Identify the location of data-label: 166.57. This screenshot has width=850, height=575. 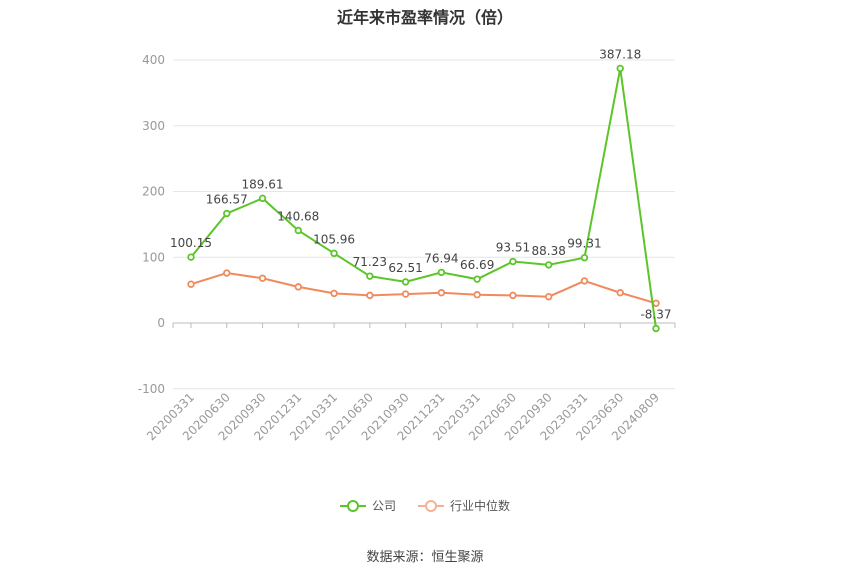
(227, 199).